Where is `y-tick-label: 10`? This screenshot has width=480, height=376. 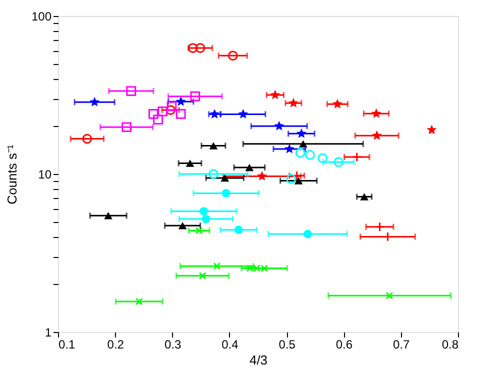
y-tick-label: 10 is located at coordinates (45, 175).